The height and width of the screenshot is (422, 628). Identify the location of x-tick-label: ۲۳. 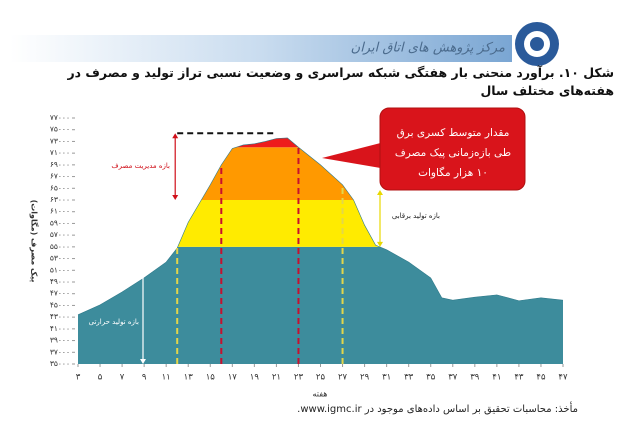
(299, 378).